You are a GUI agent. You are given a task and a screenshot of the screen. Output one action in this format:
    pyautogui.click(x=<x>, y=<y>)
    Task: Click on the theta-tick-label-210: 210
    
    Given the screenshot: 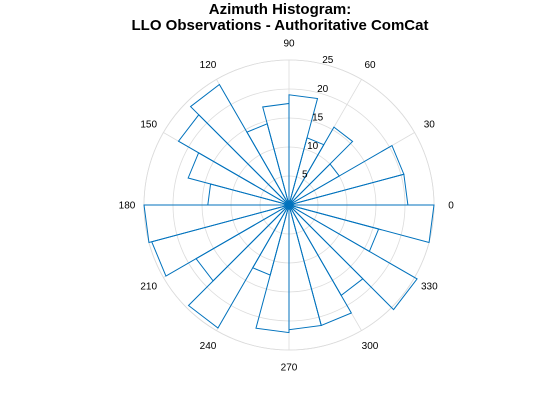 What is the action you would take?
    pyautogui.click(x=148, y=287)
    